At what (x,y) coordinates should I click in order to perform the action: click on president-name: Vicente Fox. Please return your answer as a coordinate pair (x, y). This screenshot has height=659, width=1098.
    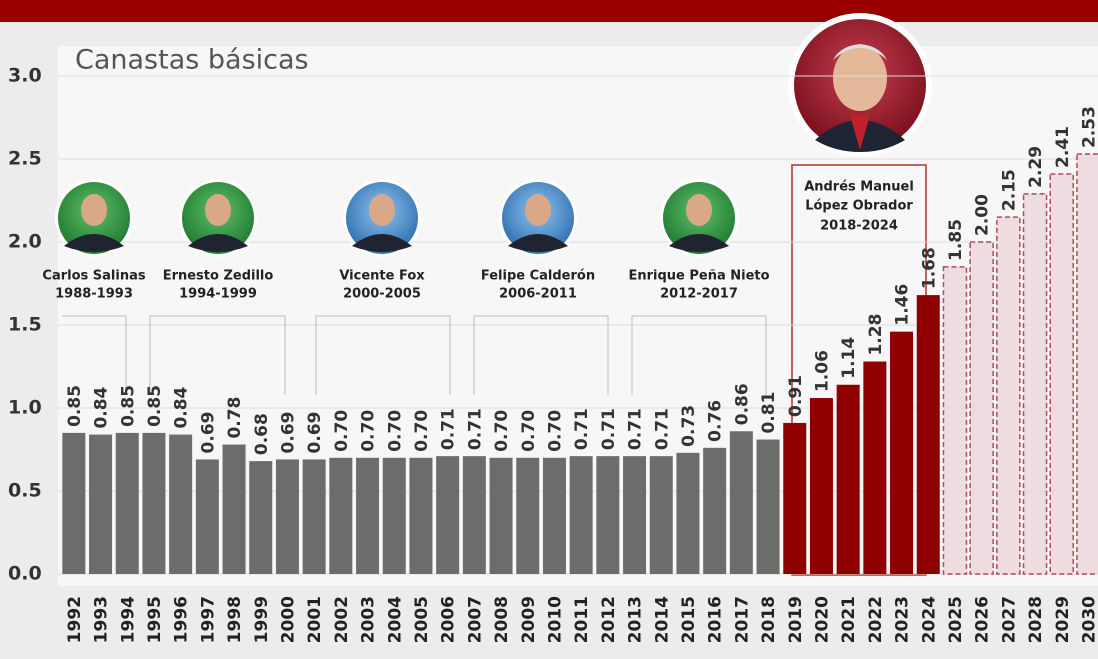
    Looking at the image, I should click on (382, 276).